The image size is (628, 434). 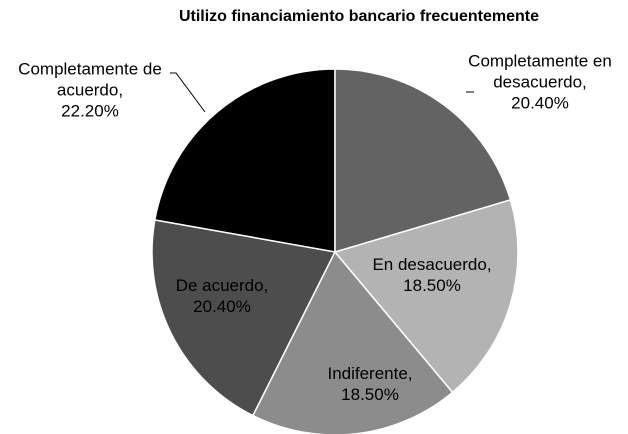 I want to click on category-label: Completamente en desacuerdo,, so click(x=540, y=71).